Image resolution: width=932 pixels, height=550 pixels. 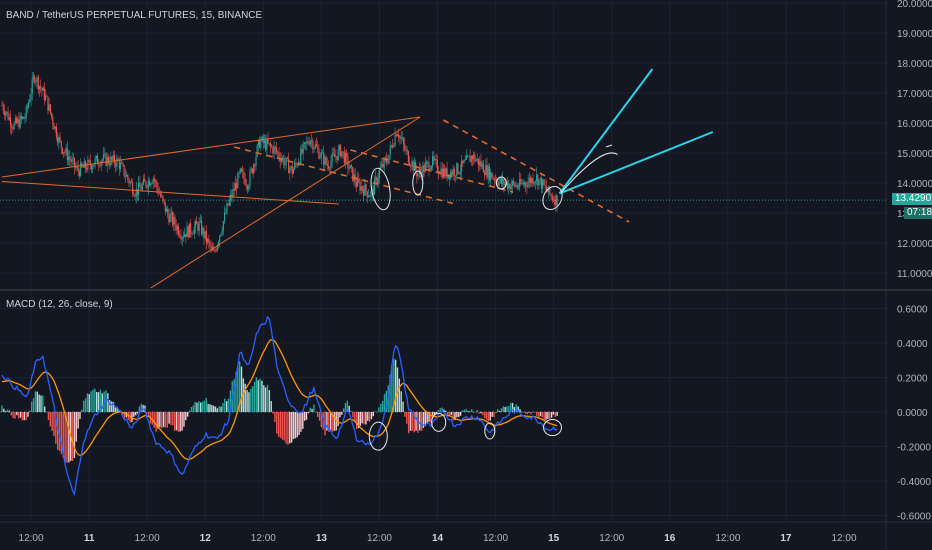 What do you see at coordinates (589, 168) in the screenshot?
I see `hand-drawn-arrow` at bounding box center [589, 168].